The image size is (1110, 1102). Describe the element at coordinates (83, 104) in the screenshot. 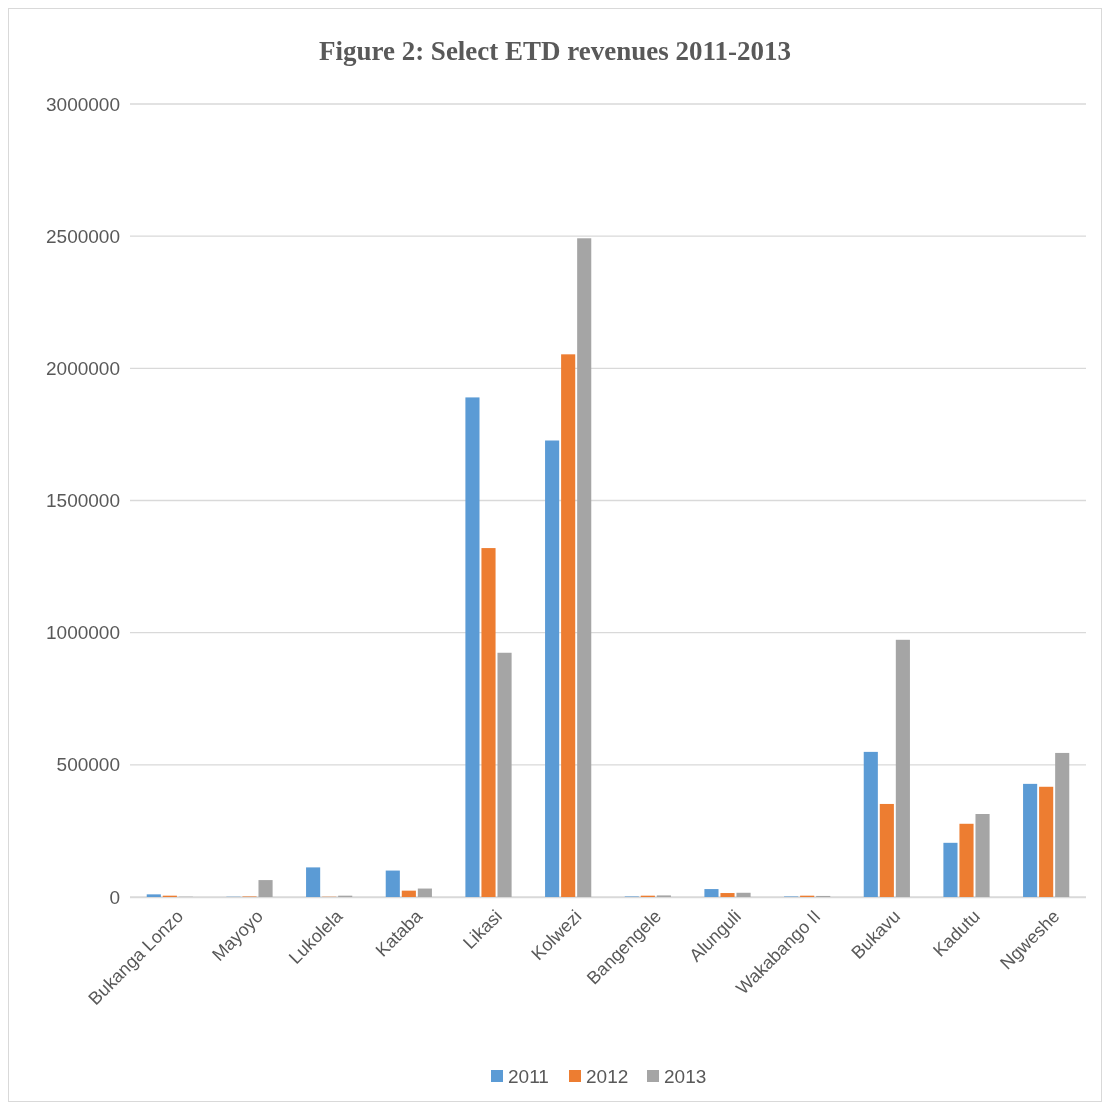

I see `y-tick-label: 3000000` at that location.